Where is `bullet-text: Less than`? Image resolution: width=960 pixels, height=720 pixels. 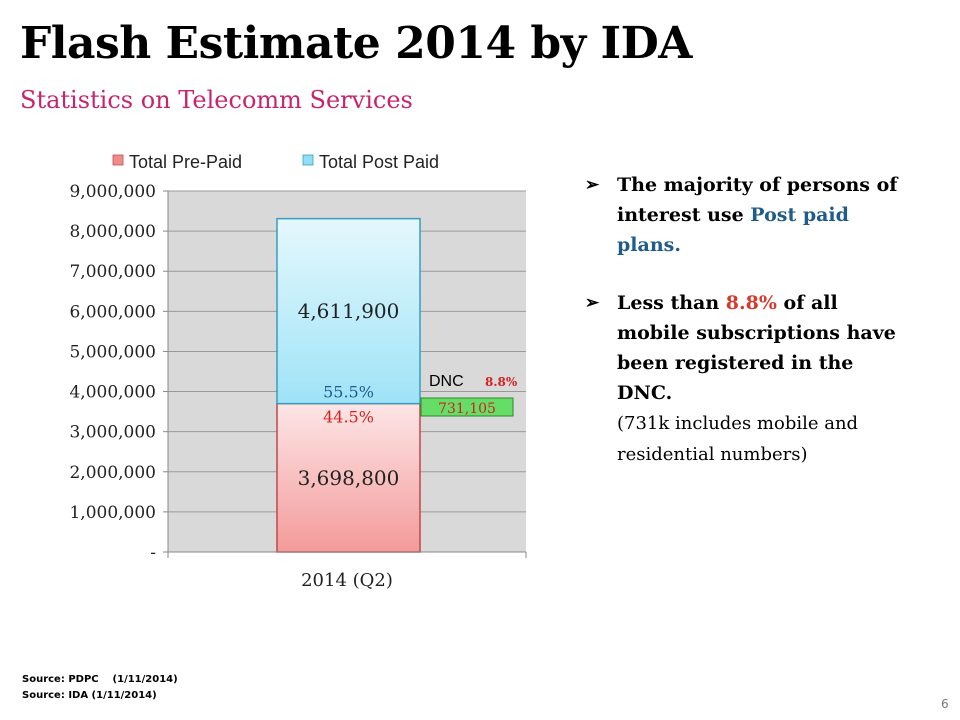 bullet-text: Less than is located at coordinates (671, 303).